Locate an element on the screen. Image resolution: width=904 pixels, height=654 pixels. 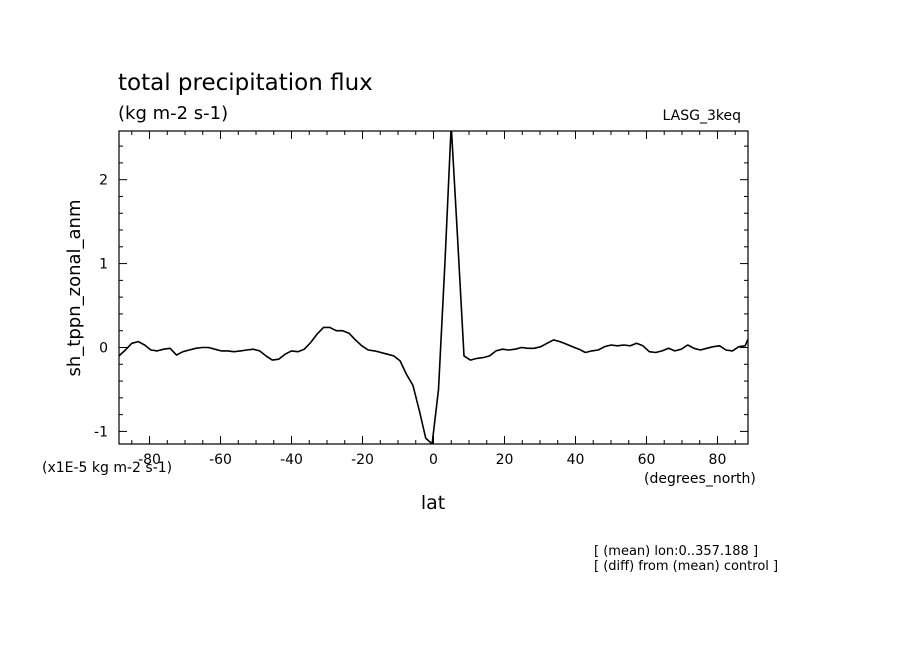
y-tick-label: 1 is located at coordinates (103, 265).